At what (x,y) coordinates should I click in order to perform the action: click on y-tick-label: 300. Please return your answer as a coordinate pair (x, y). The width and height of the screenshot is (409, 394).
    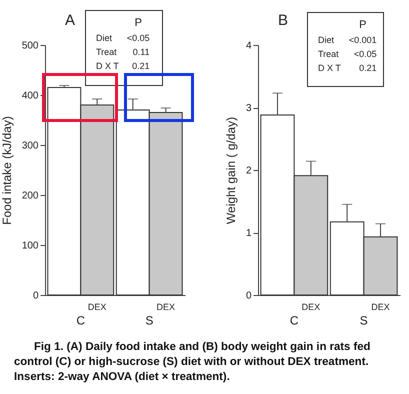
    Looking at the image, I should click on (30, 146).